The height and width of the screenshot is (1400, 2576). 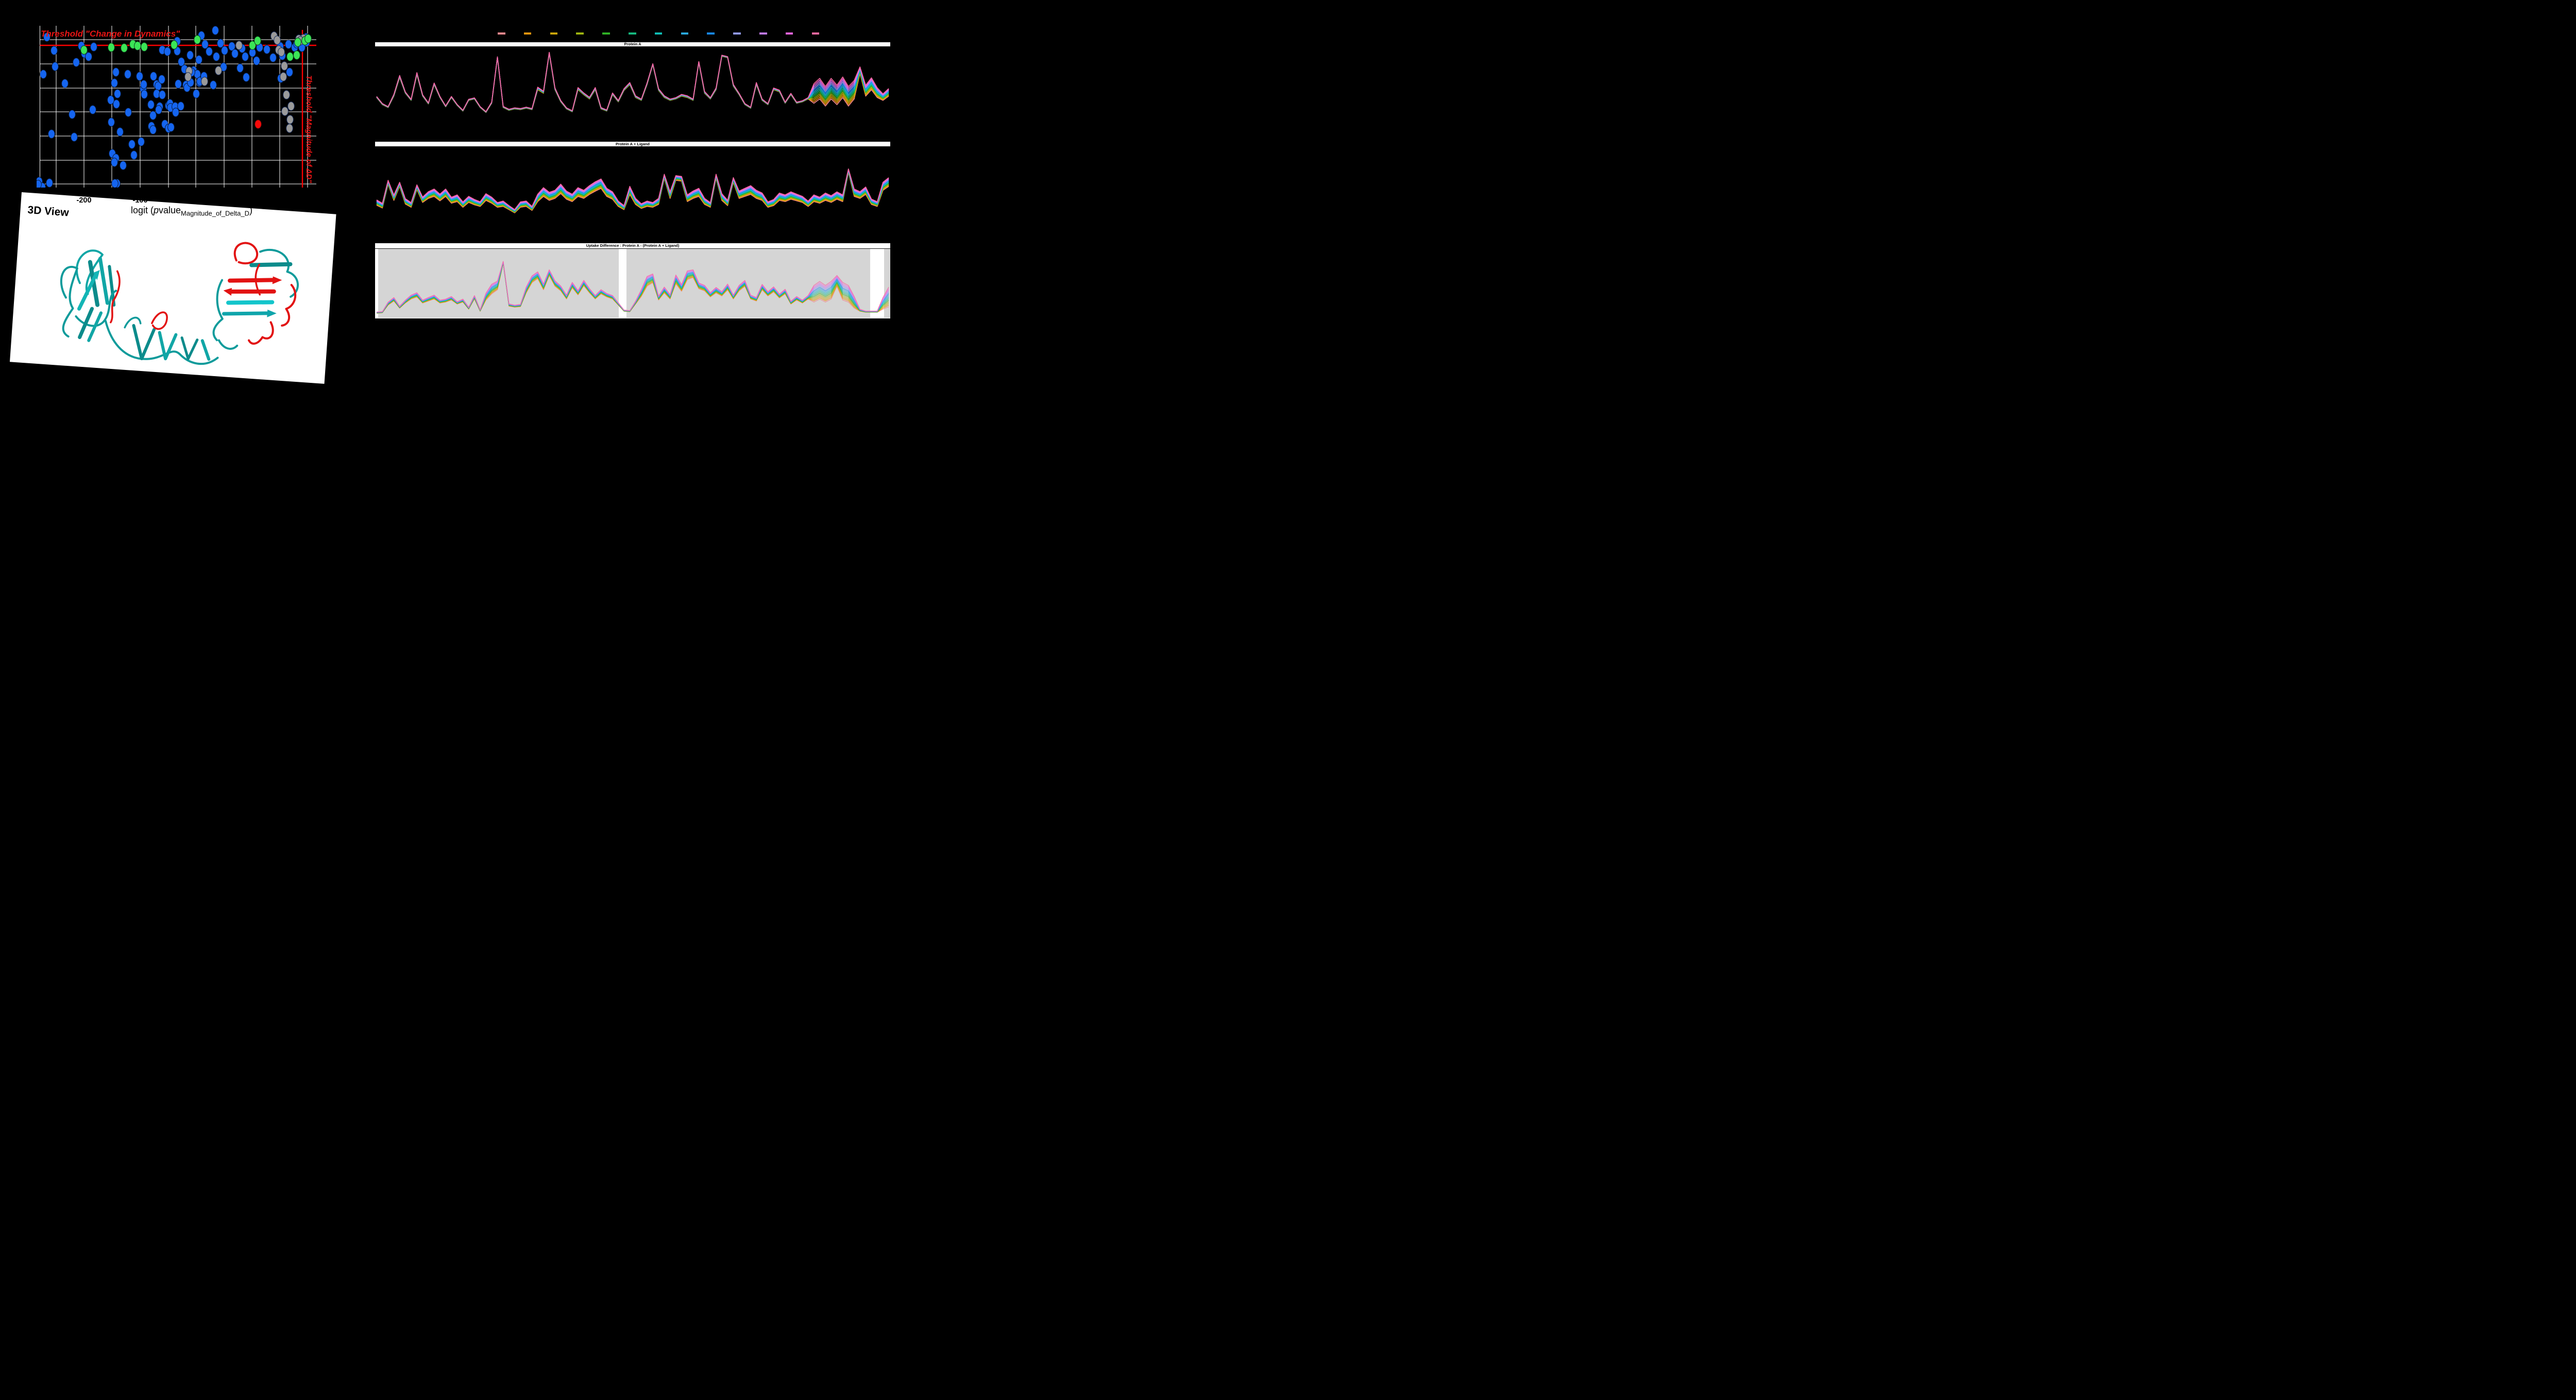 I want to click on uptake-chart-protein-a-ligand, so click(x=632, y=184).